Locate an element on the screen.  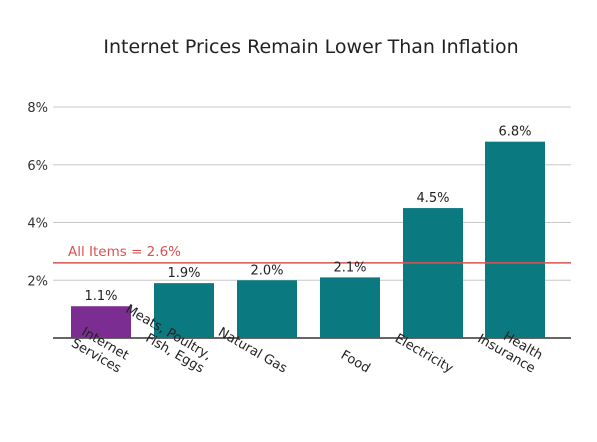
data-label: 2.0% is located at coordinates (266, 270).